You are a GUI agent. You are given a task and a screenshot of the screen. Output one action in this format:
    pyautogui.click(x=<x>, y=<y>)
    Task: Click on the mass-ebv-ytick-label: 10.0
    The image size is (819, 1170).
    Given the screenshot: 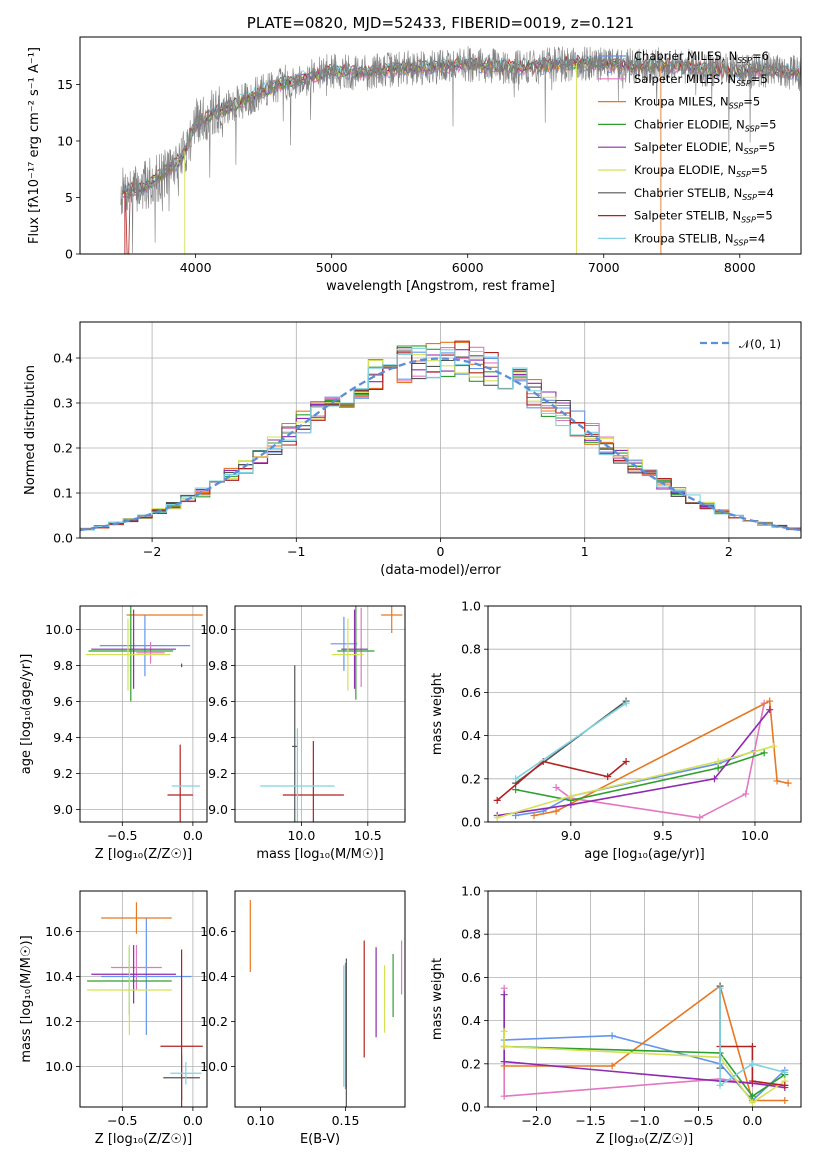 What is the action you would take?
    pyautogui.click(x=214, y=1066)
    